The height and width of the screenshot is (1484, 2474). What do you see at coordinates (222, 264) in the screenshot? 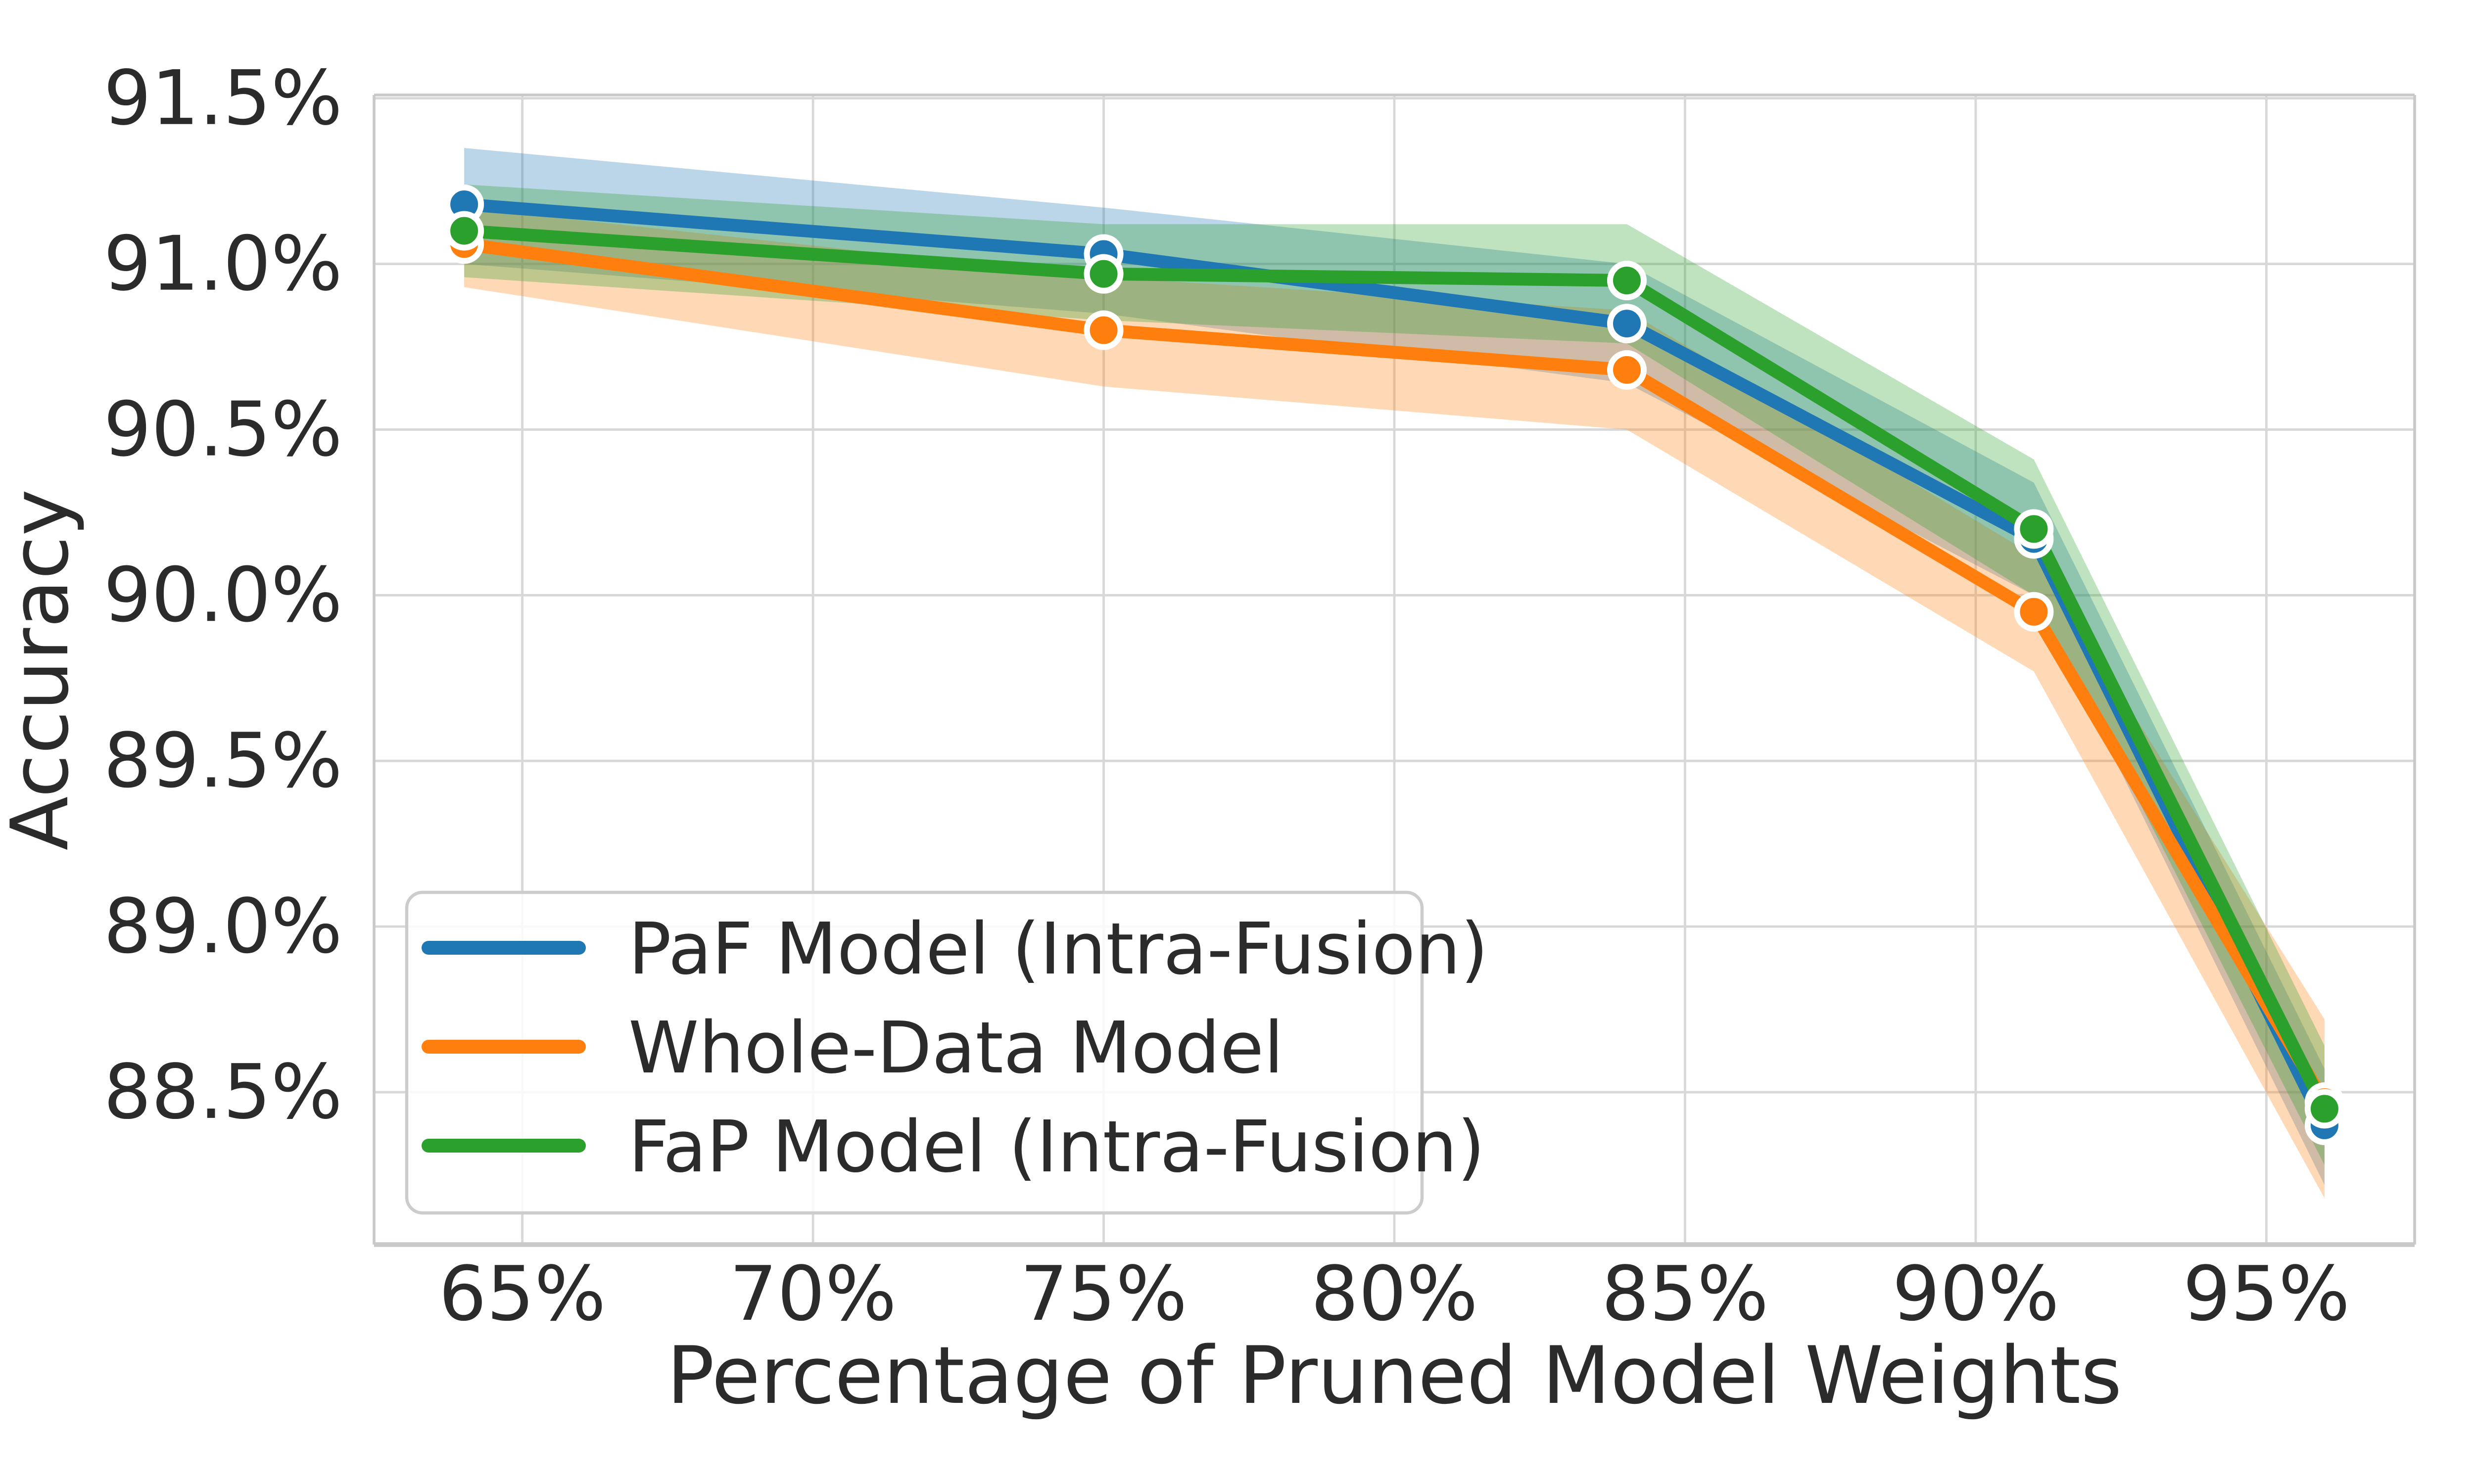
I see `y-tick-label-91: 91.0%` at bounding box center [222, 264].